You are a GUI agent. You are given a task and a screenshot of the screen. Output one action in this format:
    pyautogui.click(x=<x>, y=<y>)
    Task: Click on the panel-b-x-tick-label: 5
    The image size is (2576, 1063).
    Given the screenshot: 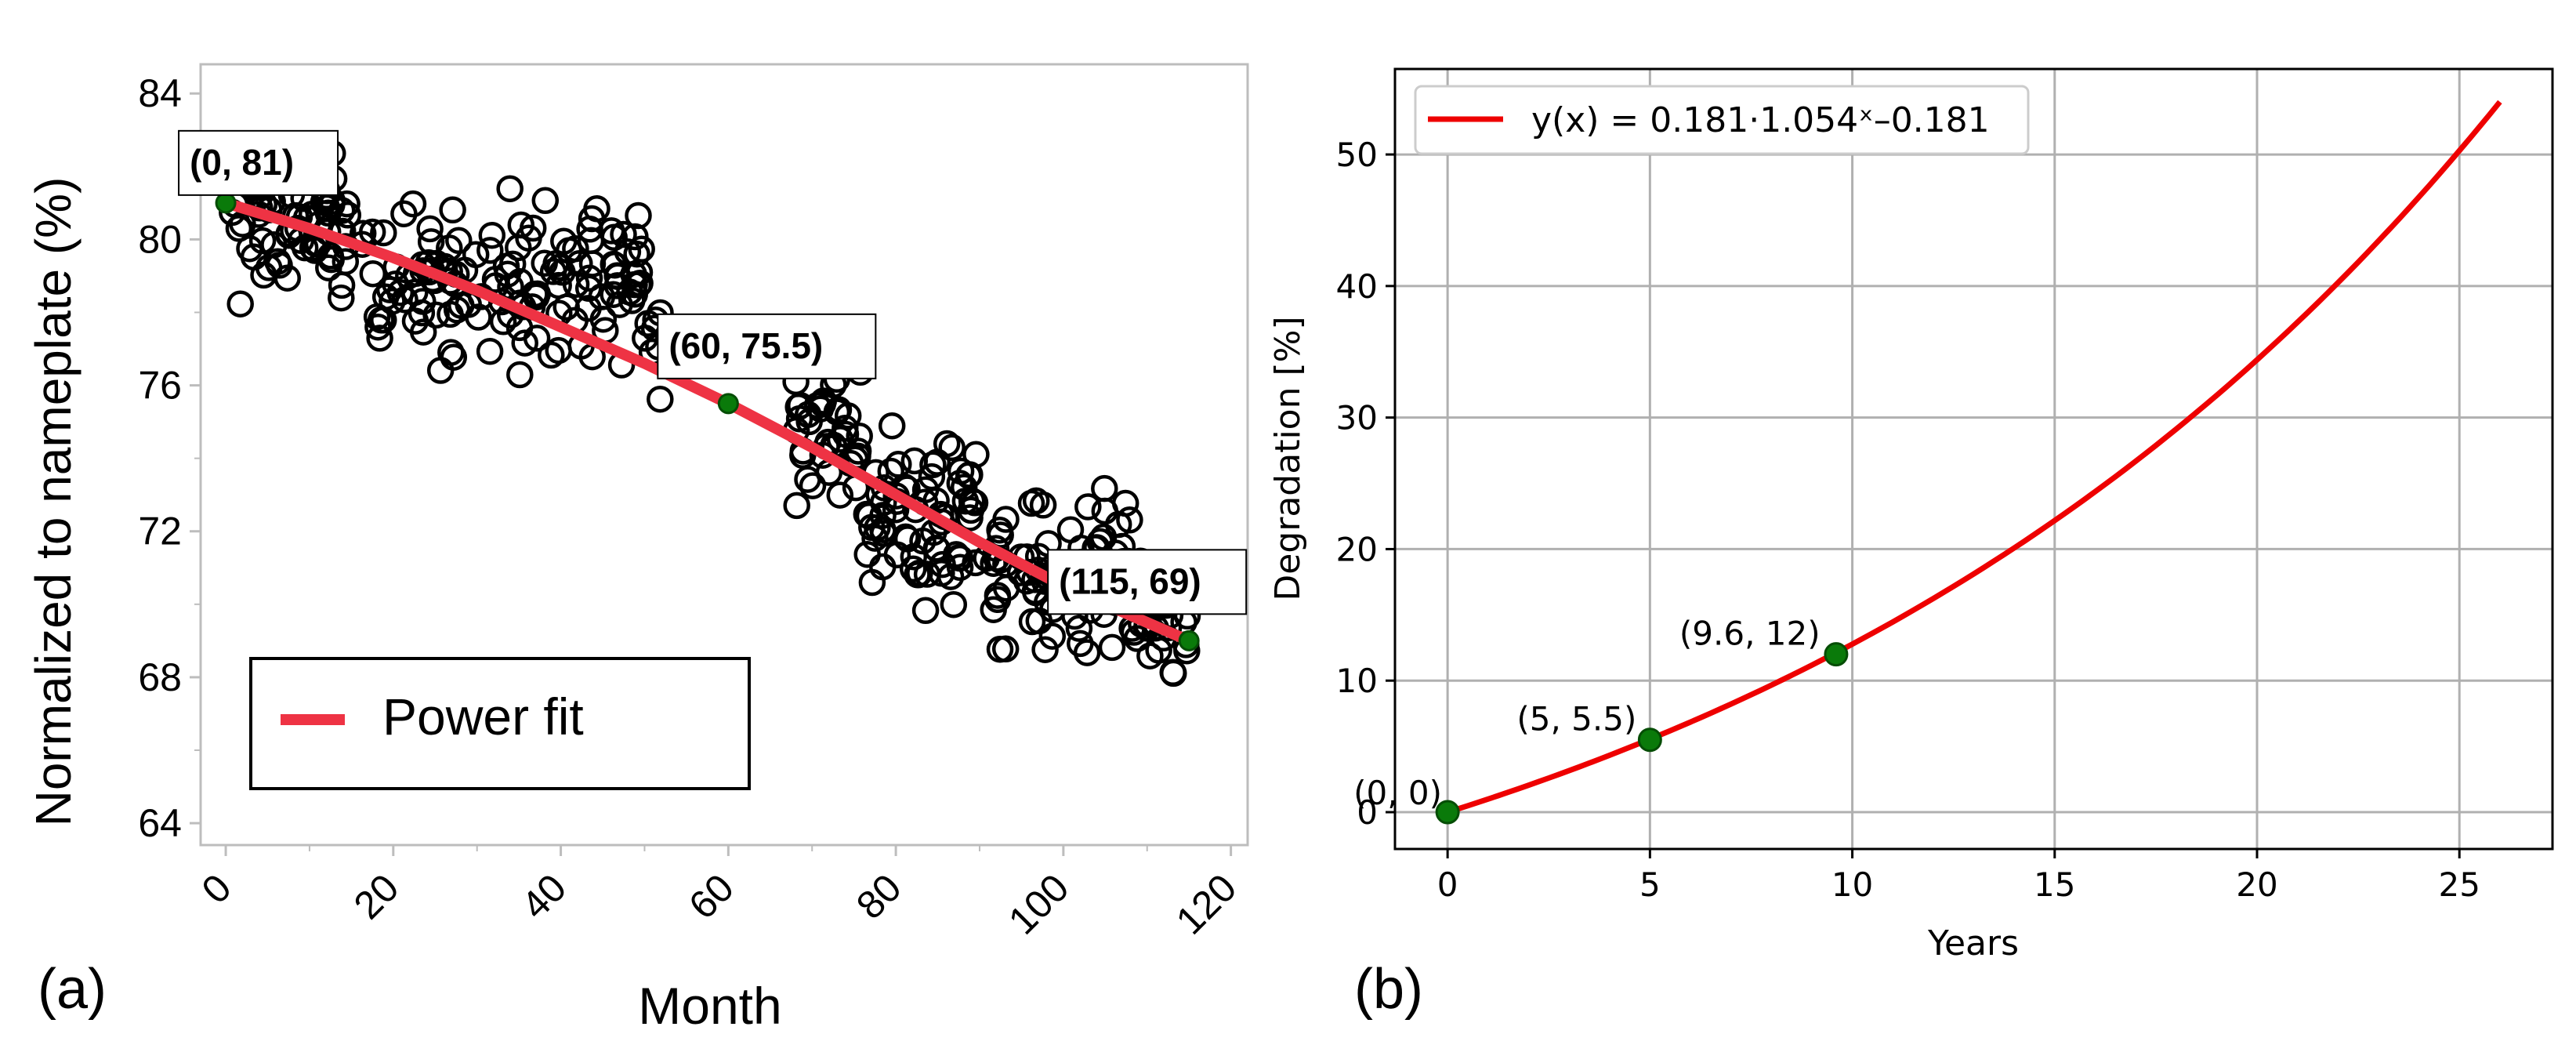 What is the action you would take?
    pyautogui.click(x=1650, y=884)
    